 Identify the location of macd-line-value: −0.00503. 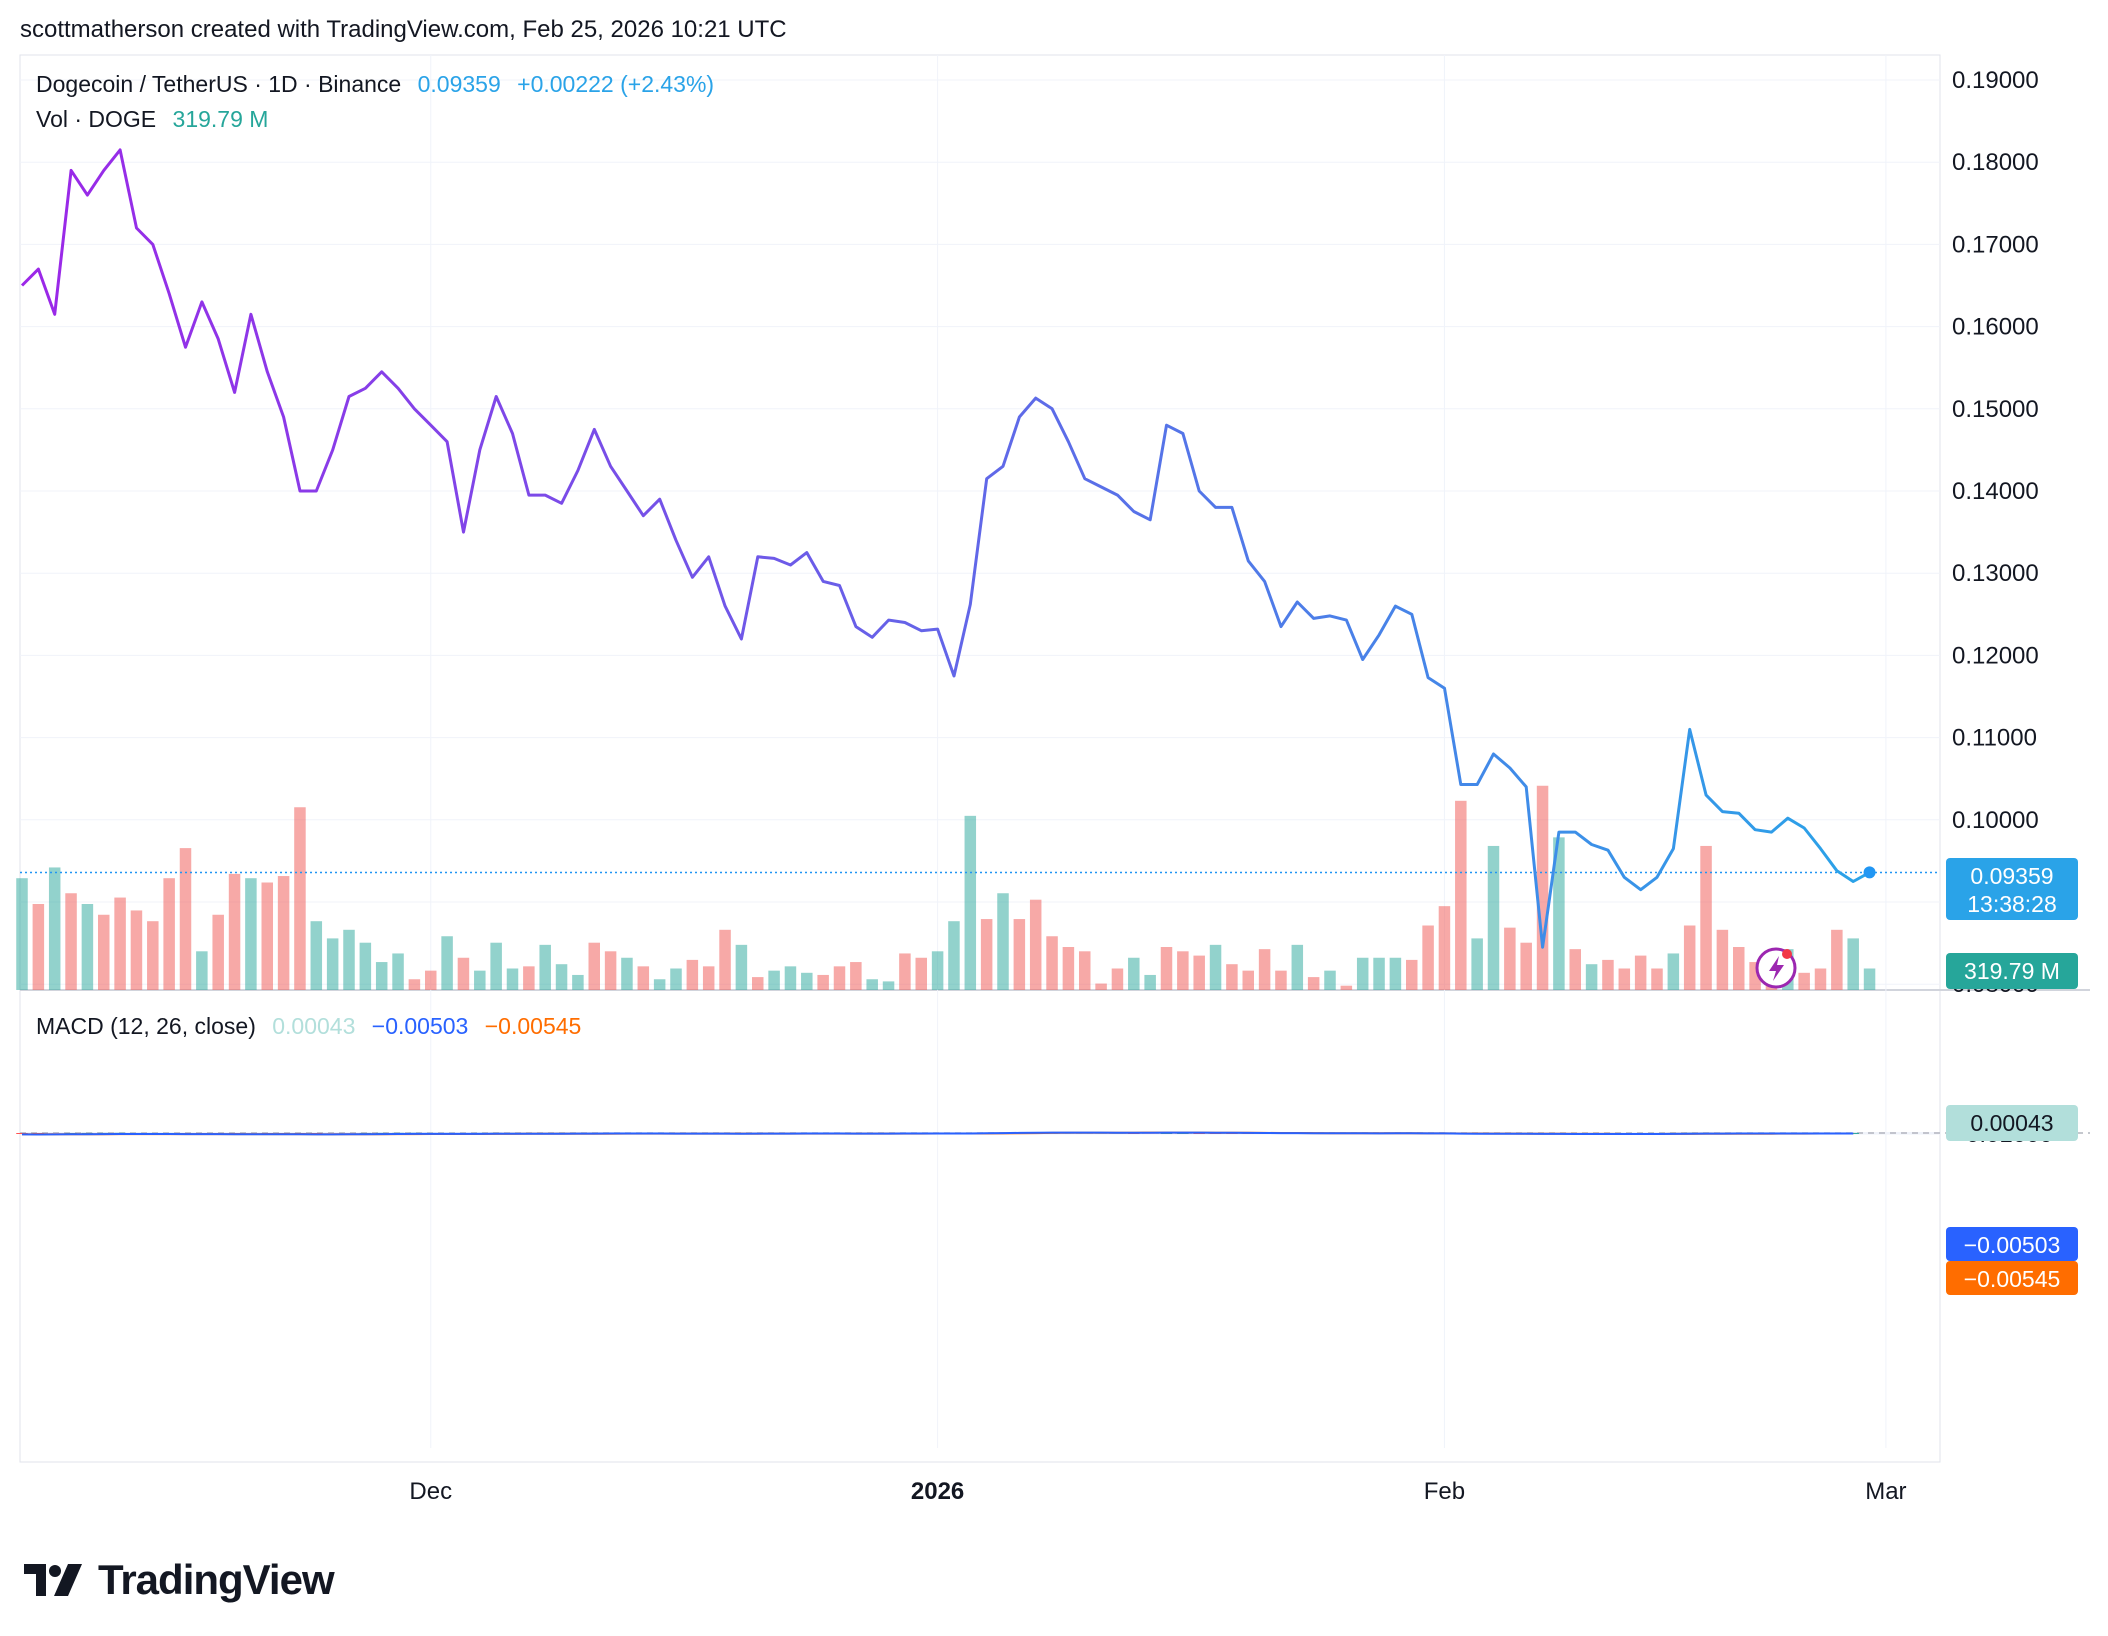
(420, 1026).